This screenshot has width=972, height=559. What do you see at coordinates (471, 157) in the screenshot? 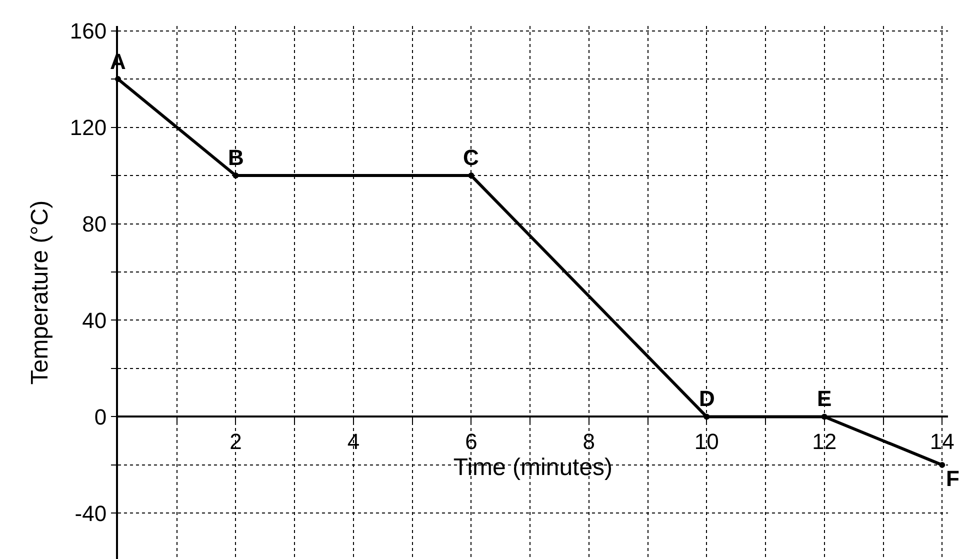
I see `annotation: C` at bounding box center [471, 157].